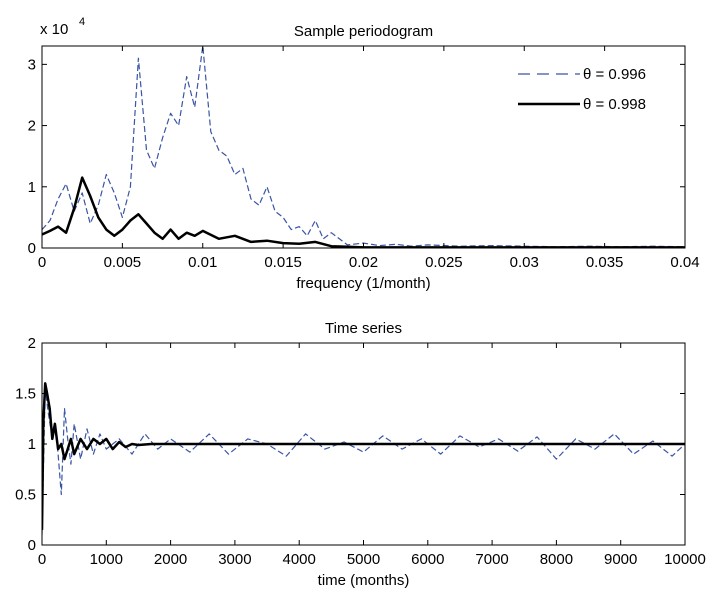 The image size is (712, 597). I want to click on x-tick-label: 0.035, so click(605, 262).